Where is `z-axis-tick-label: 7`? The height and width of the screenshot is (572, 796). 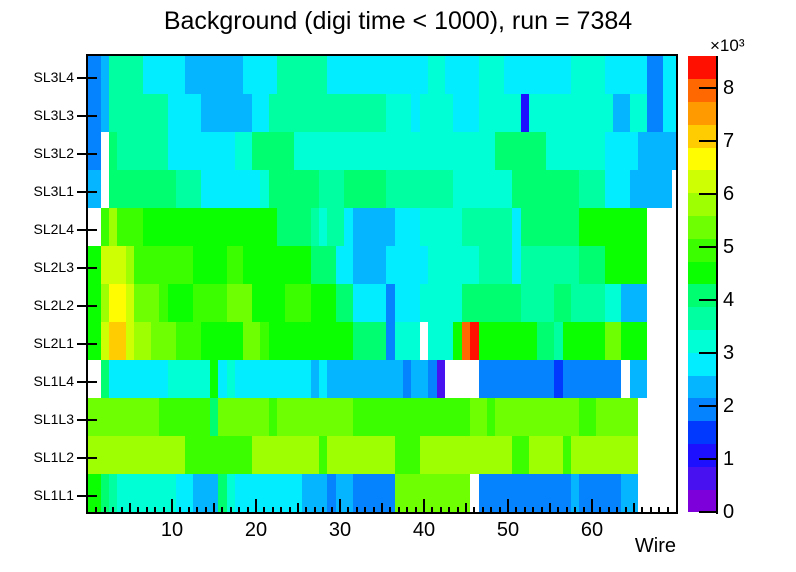
z-axis-tick-label: 7 is located at coordinates (729, 140).